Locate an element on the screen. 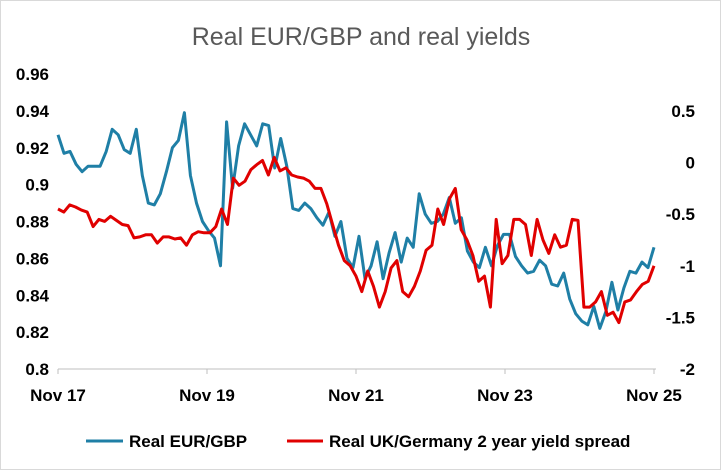  left-tick-label: 0.94 is located at coordinates (33, 111).